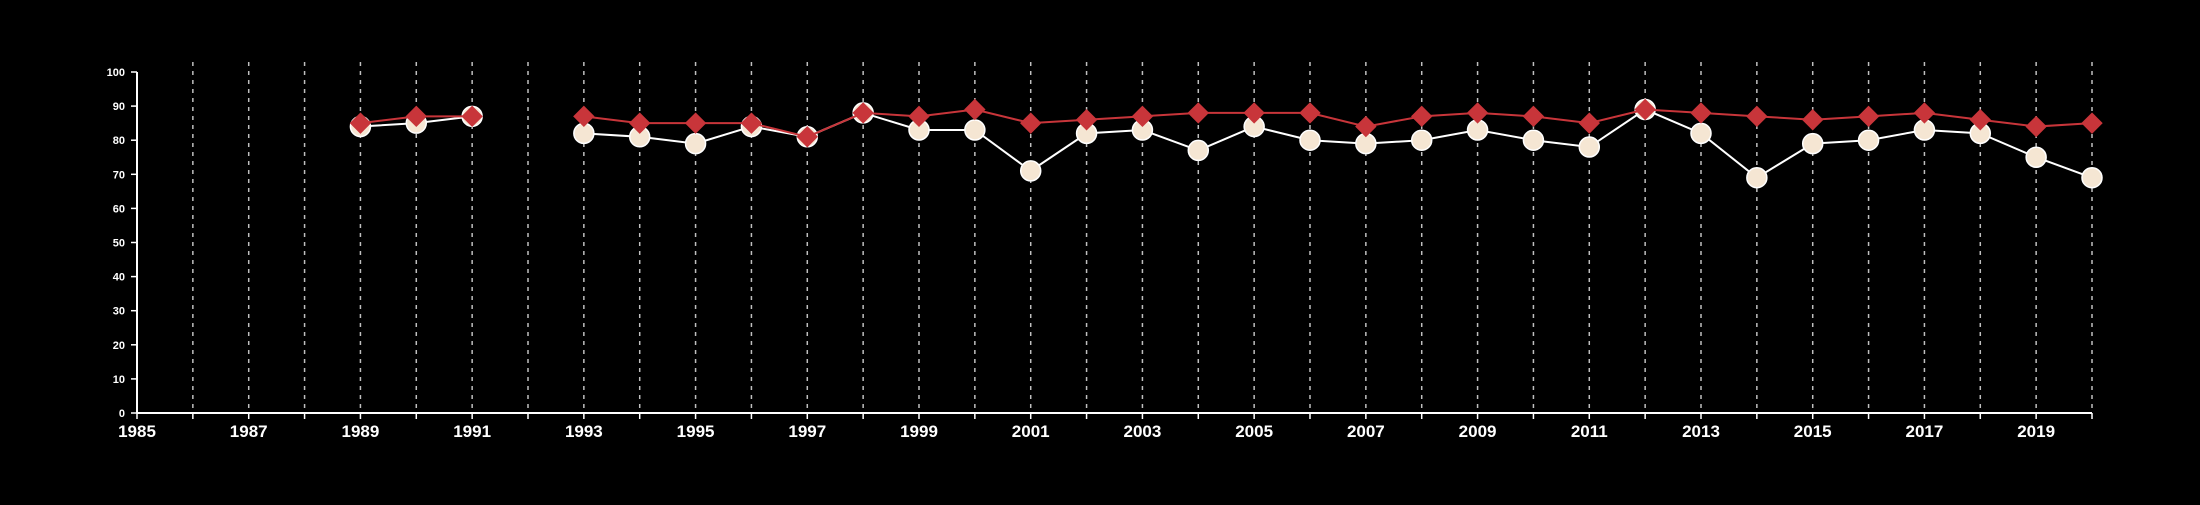  I want to click on diamond-point-1993, so click(584, 116).